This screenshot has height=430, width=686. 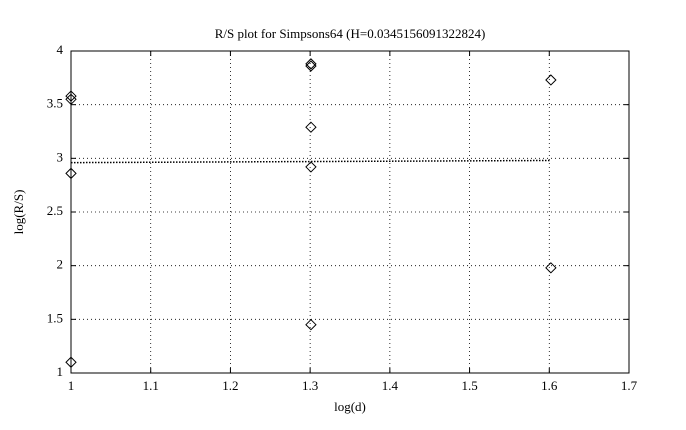 I want to click on x-tick-label: 1, so click(x=71, y=385).